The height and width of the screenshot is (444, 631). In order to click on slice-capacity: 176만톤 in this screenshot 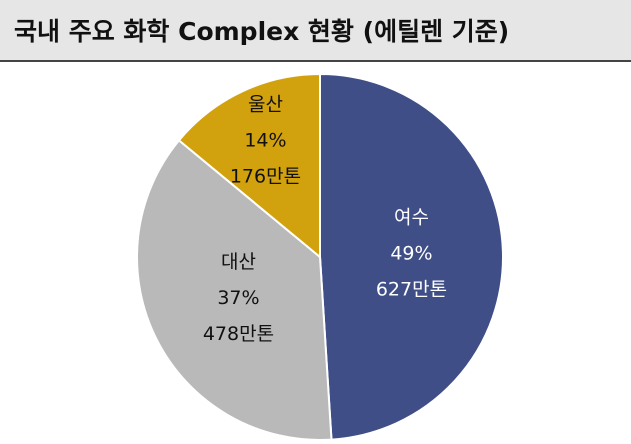, I will do `click(265, 177)`.